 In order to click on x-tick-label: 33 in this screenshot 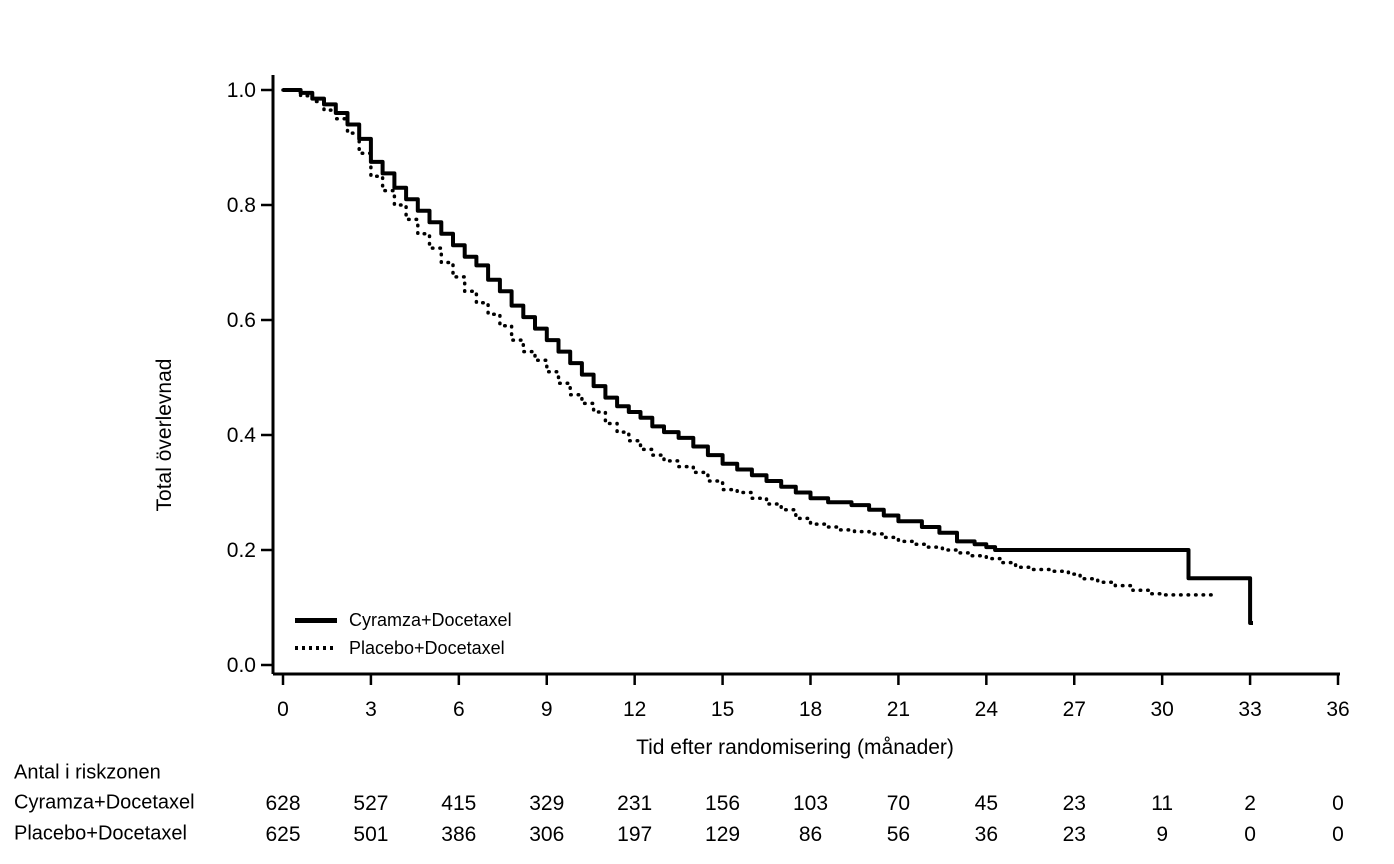, I will do `click(1249, 709)`.